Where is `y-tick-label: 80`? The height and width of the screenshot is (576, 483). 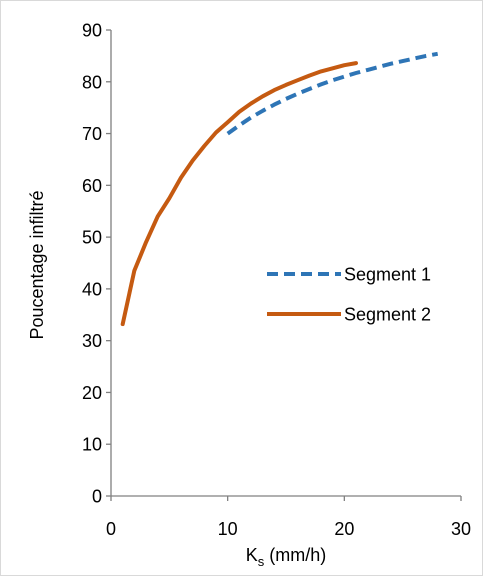
y-tick-label: 80 is located at coordinates (92, 82).